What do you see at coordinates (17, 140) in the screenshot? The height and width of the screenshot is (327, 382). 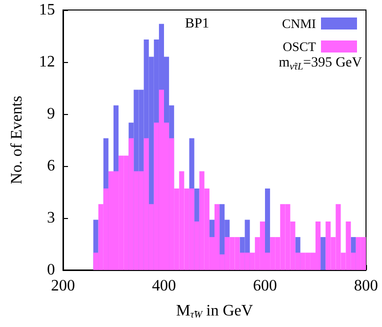 I see `y-axis-title: No. of Events` at bounding box center [17, 140].